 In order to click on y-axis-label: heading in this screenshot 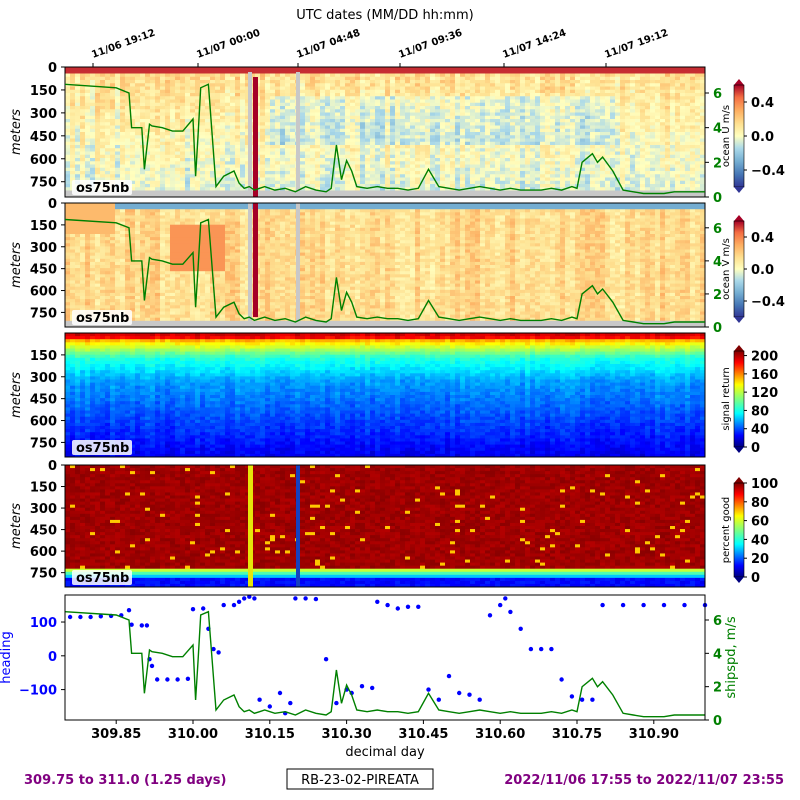, I will do `click(7, 657)`.